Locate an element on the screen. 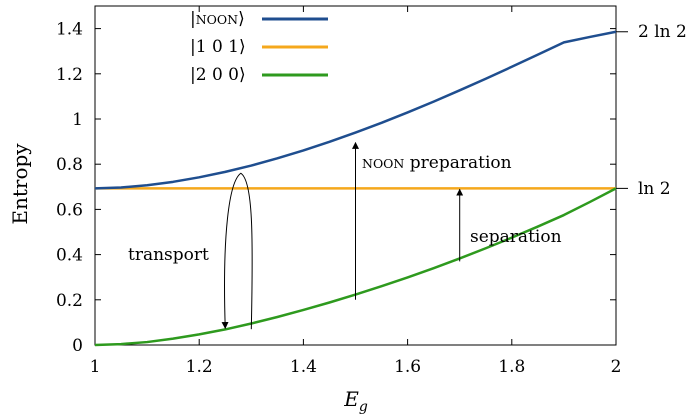 This screenshot has width=692, height=414. y-tick-label: 0.8 is located at coordinates (69, 165).